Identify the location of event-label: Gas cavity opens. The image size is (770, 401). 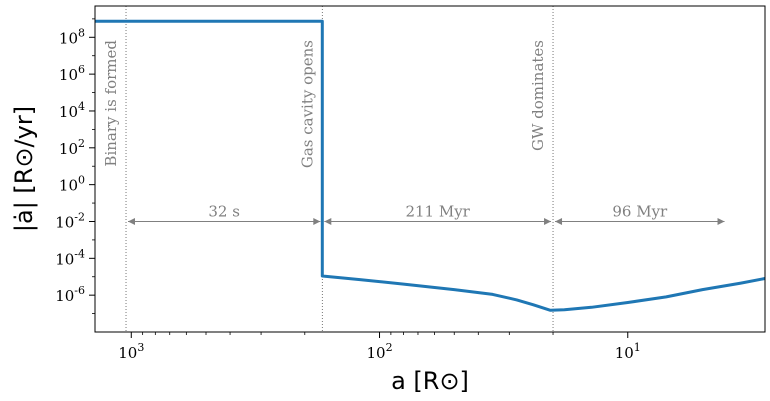
(307, 104).